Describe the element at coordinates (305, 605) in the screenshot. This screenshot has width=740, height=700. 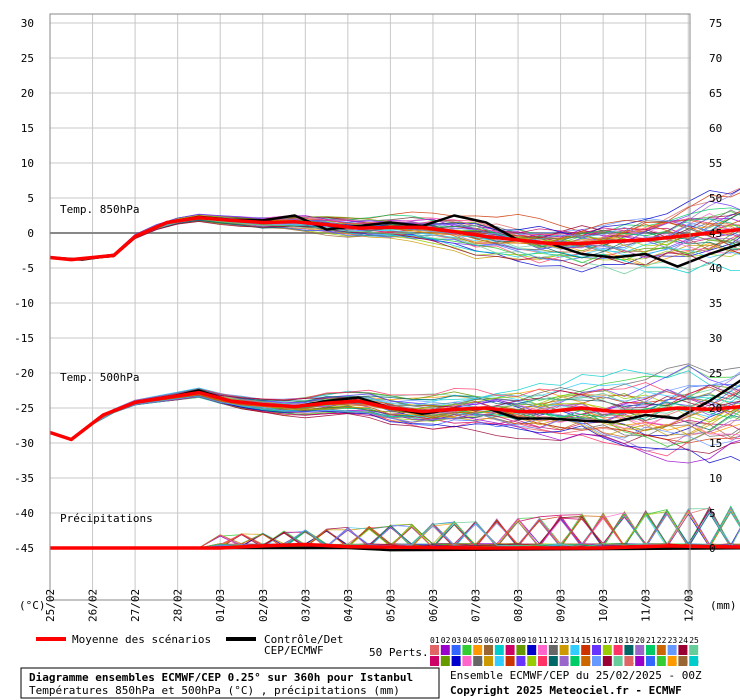
I see `date-tick-label: 03/03` at that location.